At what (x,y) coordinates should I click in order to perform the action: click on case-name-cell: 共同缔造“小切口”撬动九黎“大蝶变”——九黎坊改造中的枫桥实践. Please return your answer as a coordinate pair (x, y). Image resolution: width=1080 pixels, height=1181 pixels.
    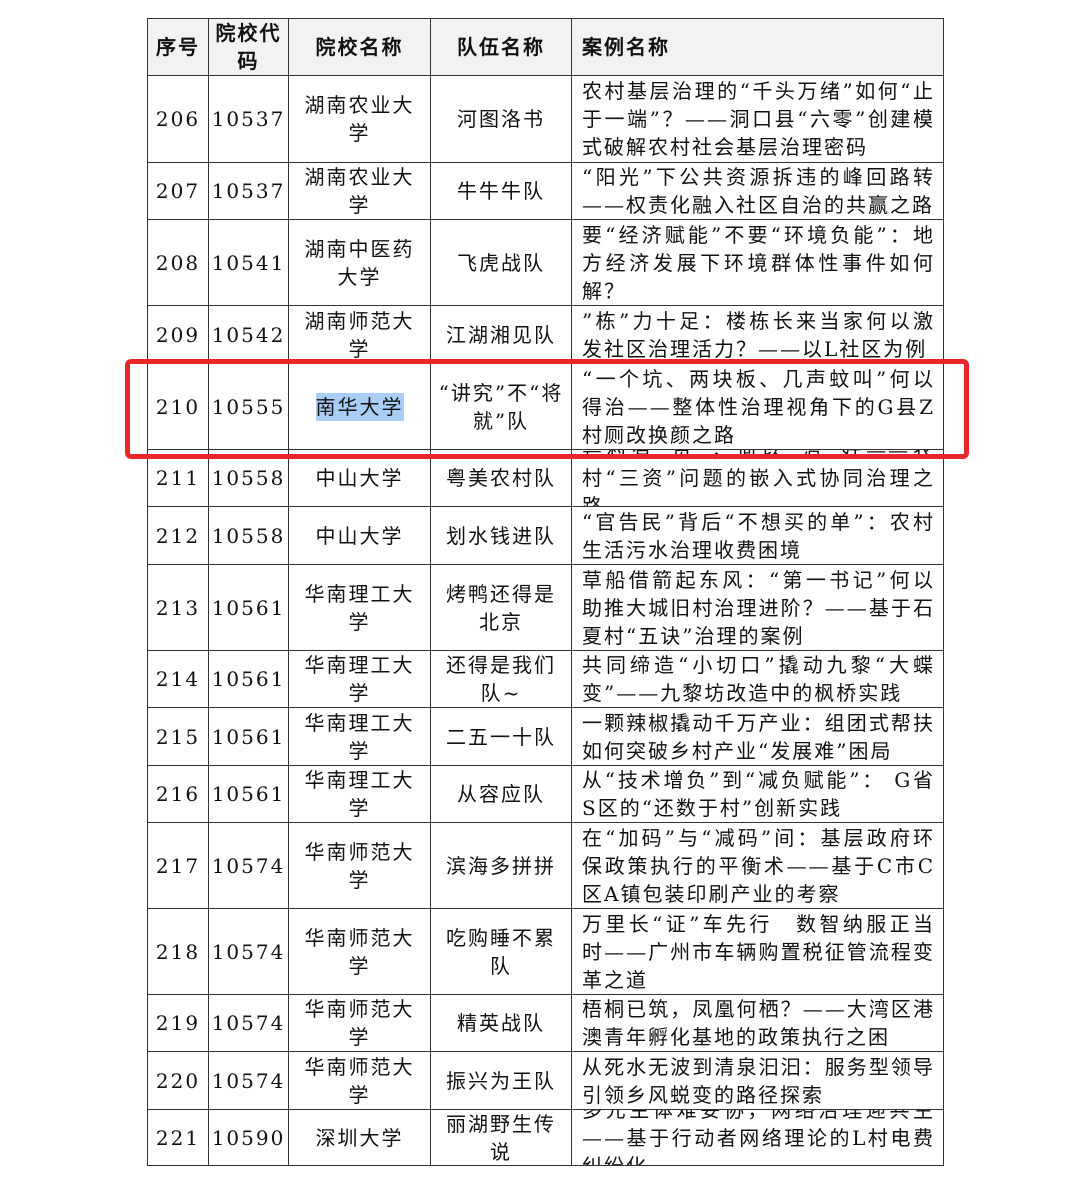
    Looking at the image, I should click on (757, 679).